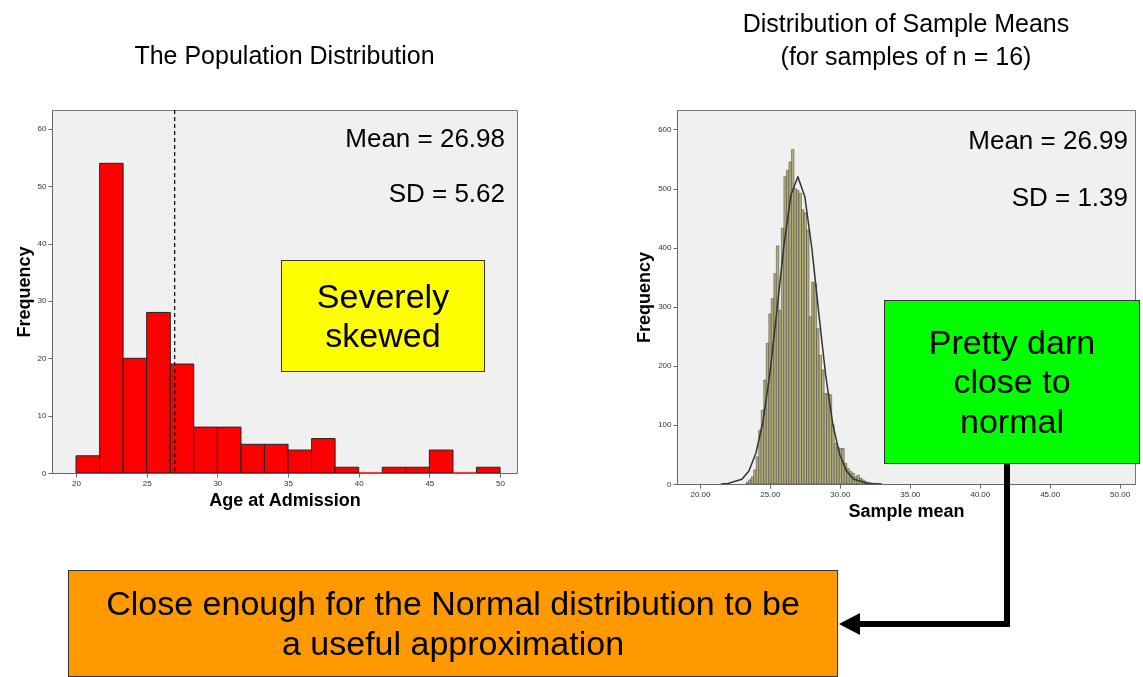 This screenshot has height=677, width=1143. Describe the element at coordinates (453, 623) in the screenshot. I see `text: Close enough for the Normal distribution to be a useful approximation` at that location.